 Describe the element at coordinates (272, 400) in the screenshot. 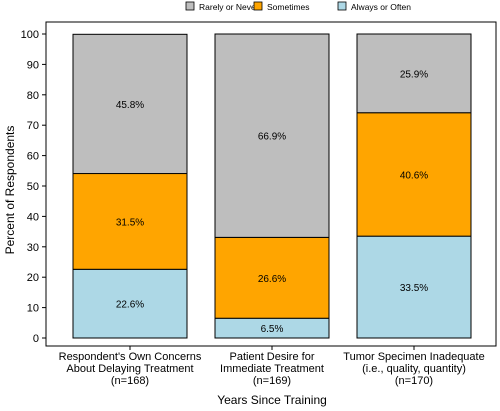

I see `x-axis-label: Years Since Training` at that location.